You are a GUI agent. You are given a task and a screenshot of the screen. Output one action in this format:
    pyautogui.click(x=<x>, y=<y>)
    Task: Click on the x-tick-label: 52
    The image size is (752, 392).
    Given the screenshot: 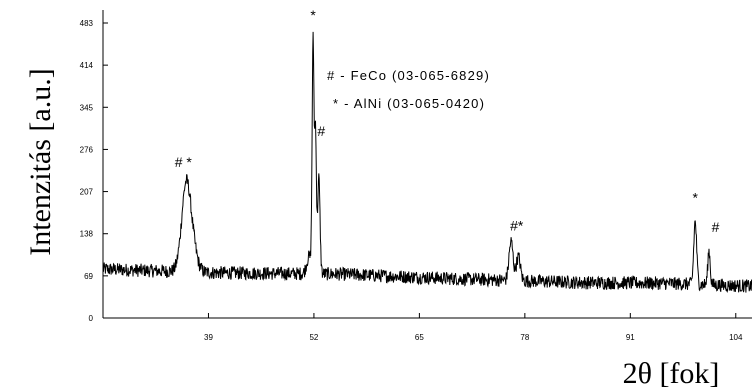 What is the action you would take?
    pyautogui.click(x=313, y=337)
    